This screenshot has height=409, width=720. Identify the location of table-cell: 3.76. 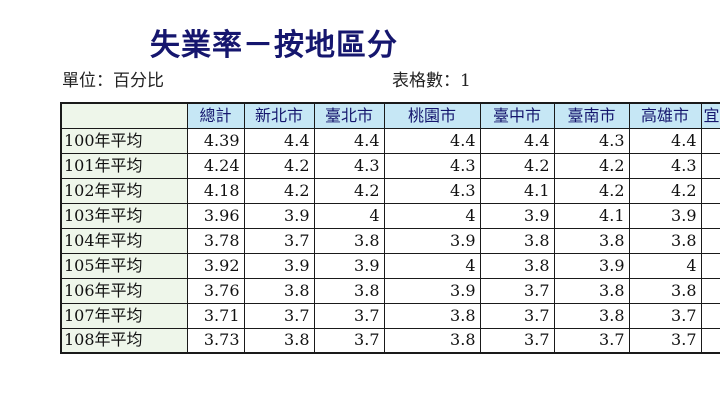
(215, 290).